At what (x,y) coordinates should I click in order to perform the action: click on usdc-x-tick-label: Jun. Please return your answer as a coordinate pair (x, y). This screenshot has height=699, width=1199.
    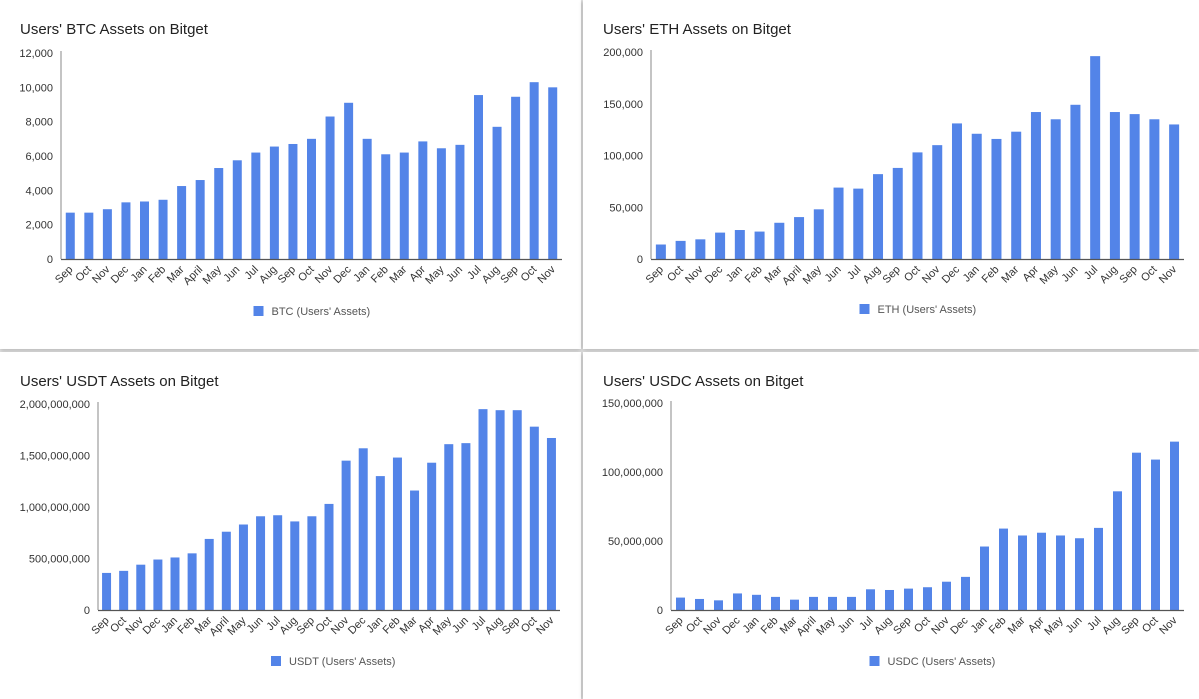
    Looking at the image, I should click on (1074, 625).